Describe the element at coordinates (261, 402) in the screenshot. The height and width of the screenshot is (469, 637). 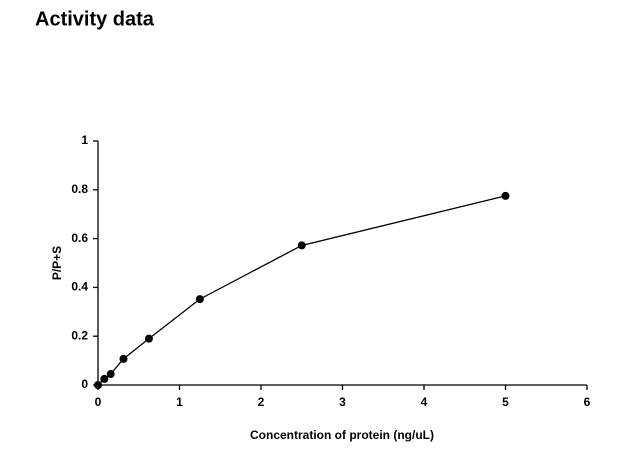
I see `x-tick-label: 2` at that location.